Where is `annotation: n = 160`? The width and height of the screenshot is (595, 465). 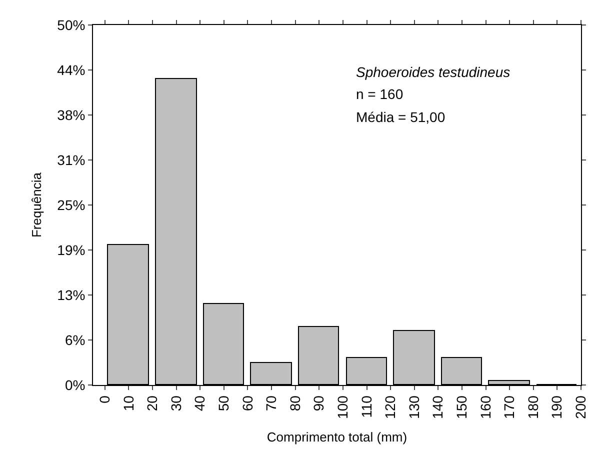
annotation: n = 160 is located at coordinates (380, 94).